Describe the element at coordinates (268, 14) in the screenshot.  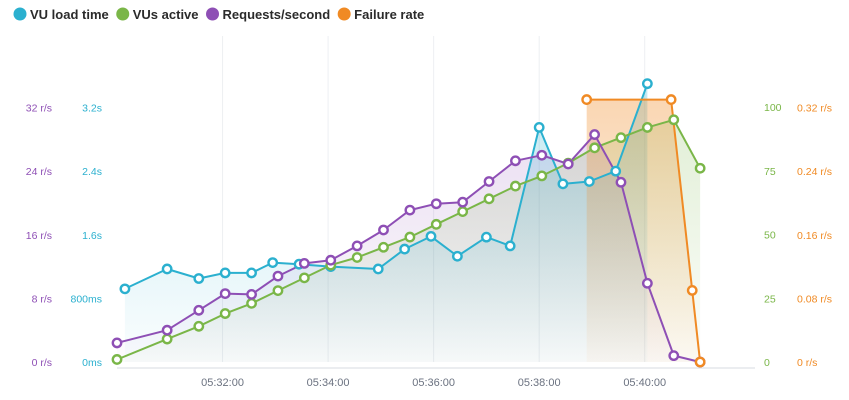
I see `legend-item: Requests/second` at that location.